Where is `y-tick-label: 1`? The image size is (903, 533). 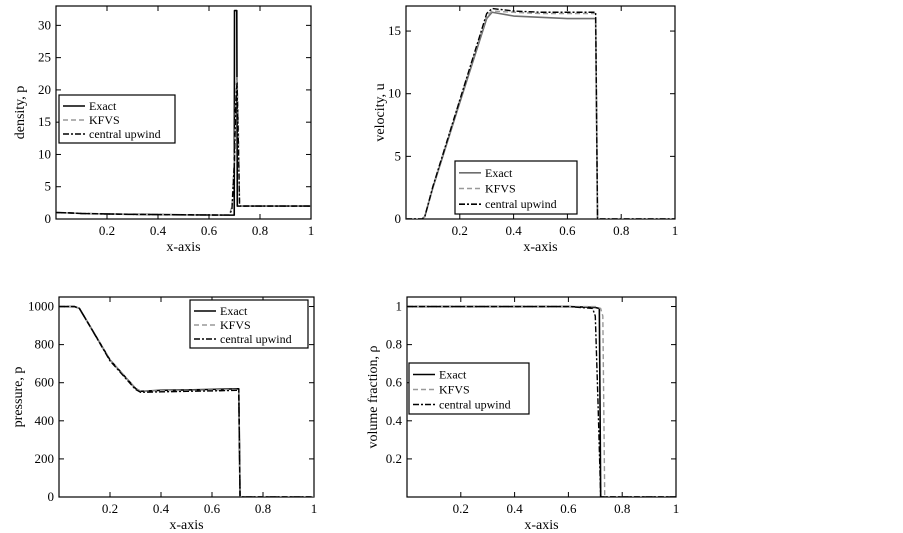 y-tick-label: 1 is located at coordinates (399, 306).